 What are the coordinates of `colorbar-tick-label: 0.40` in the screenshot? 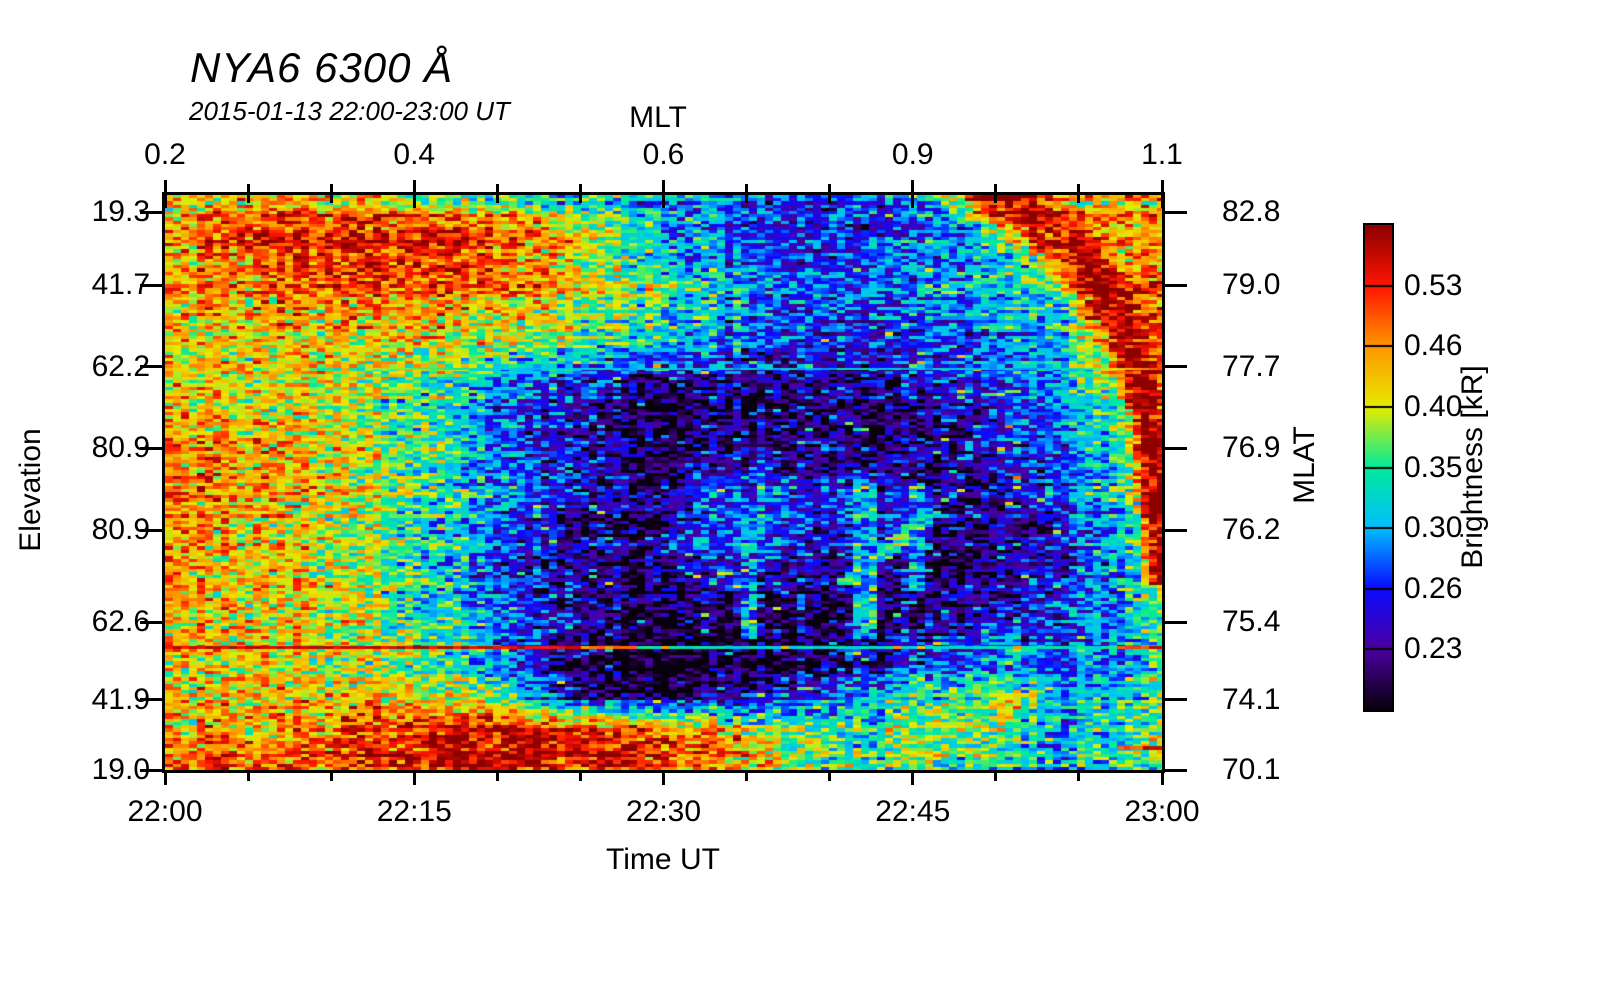 It's located at (1433, 406).